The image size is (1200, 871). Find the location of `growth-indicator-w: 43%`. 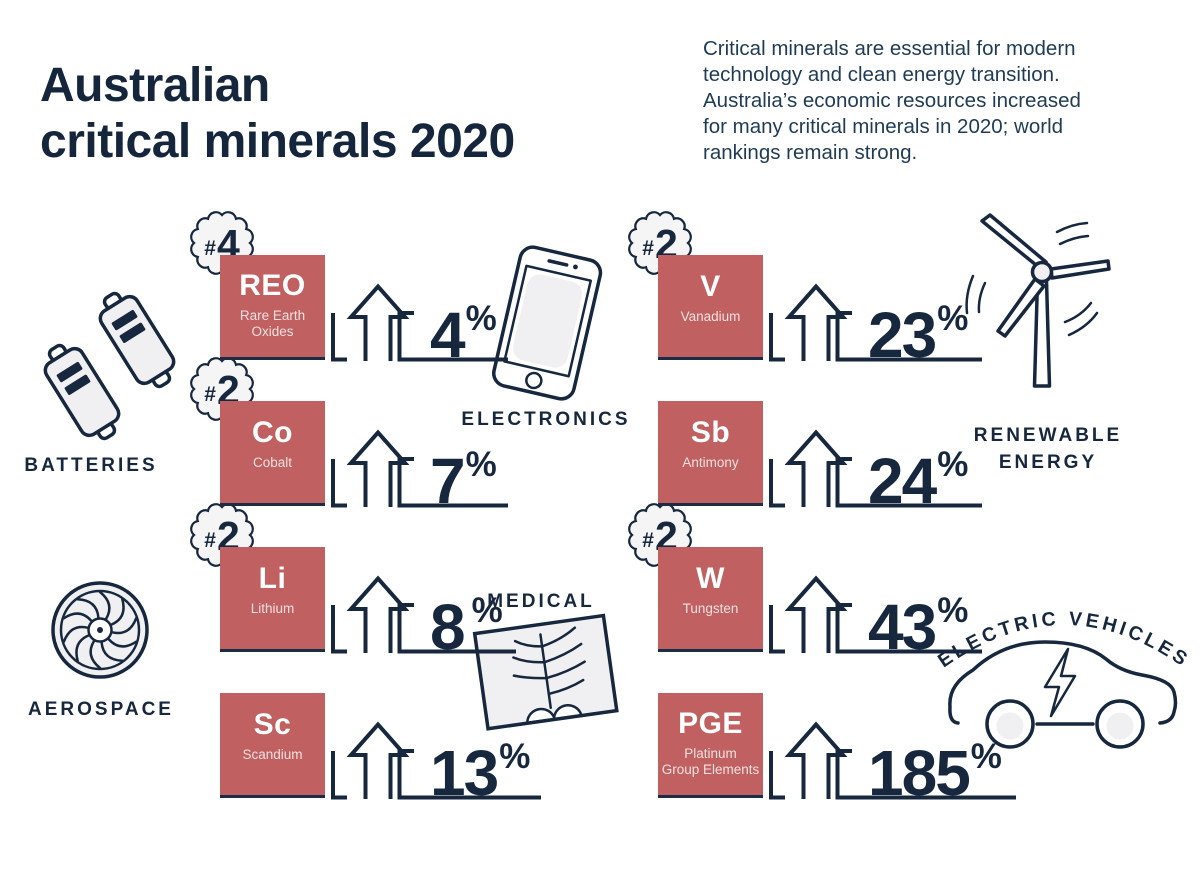

growth-indicator-w: 43% is located at coordinates (875, 615).